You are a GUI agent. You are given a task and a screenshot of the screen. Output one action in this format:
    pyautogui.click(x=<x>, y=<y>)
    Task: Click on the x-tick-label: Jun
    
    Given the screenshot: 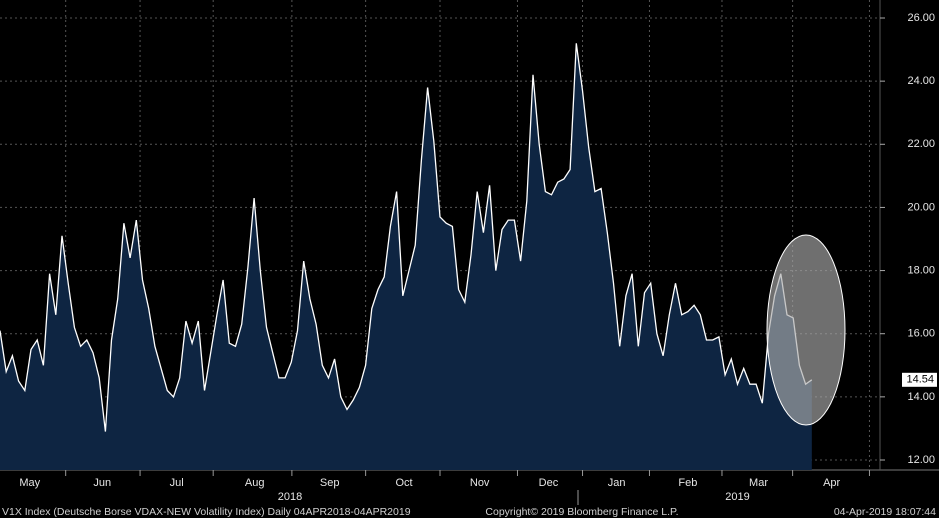 What is the action you would take?
    pyautogui.click(x=102, y=483)
    